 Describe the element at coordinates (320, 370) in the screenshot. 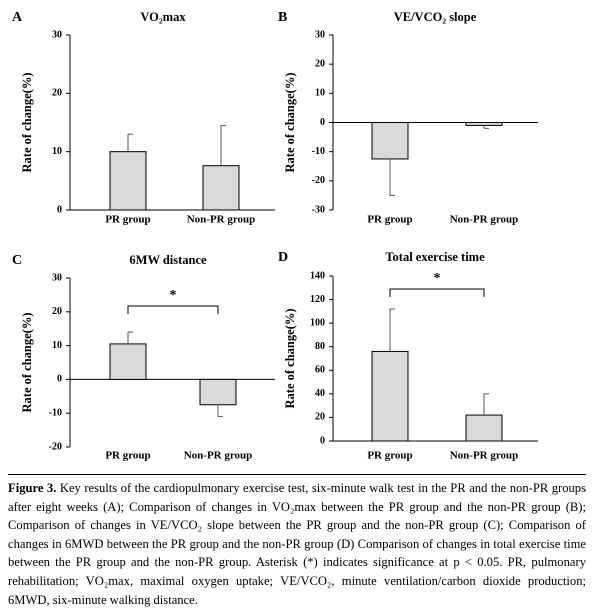

I see `y-tick-label: 60` at that location.